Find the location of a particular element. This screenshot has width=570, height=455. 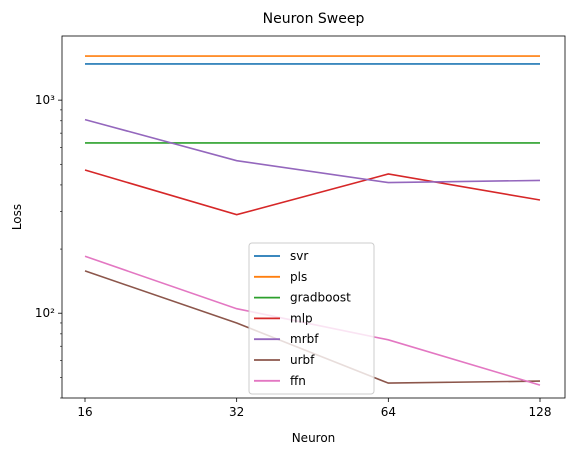

y-tick-label: 10² is located at coordinates (45, 313).